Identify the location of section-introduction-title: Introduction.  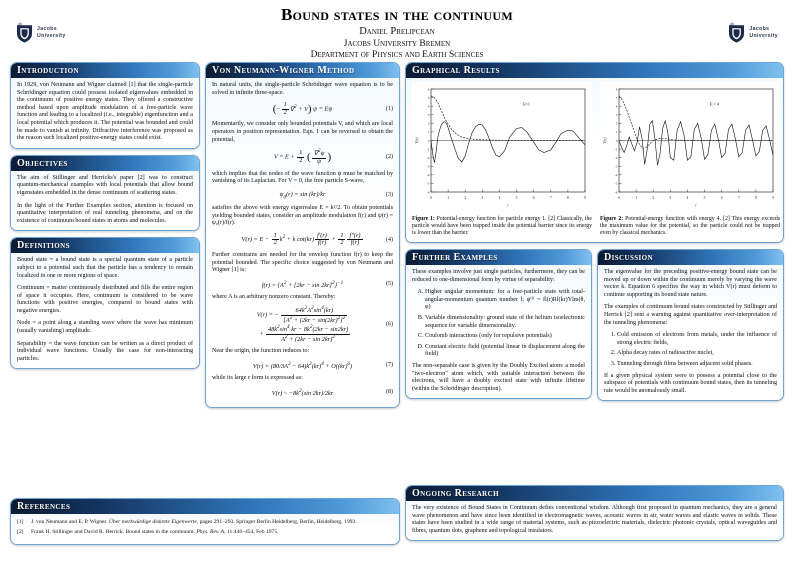
(48, 70).